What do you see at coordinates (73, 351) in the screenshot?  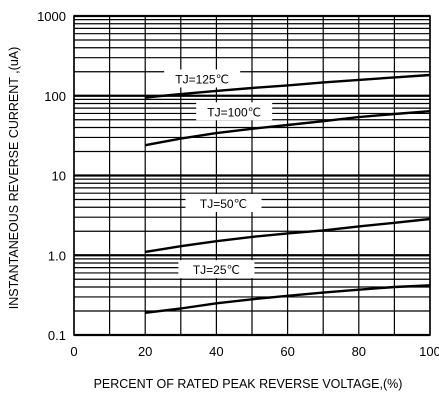 I see `x-tick-label: 0` at bounding box center [73, 351].